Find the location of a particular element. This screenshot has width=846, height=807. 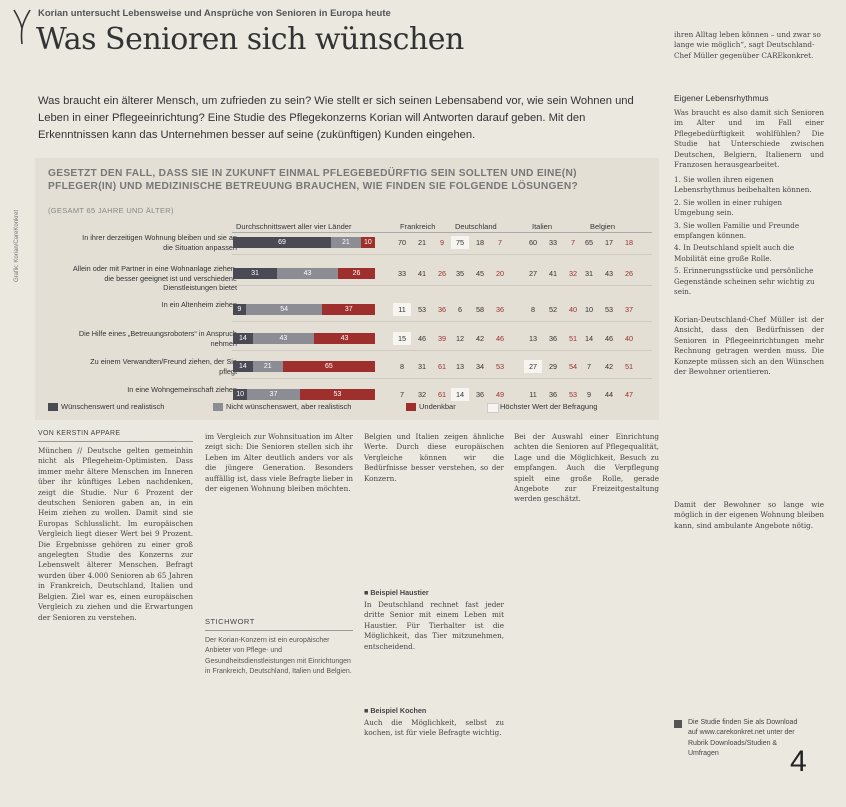

column-header: Durchschnittswert aller vier Länder is located at coordinates (294, 226).